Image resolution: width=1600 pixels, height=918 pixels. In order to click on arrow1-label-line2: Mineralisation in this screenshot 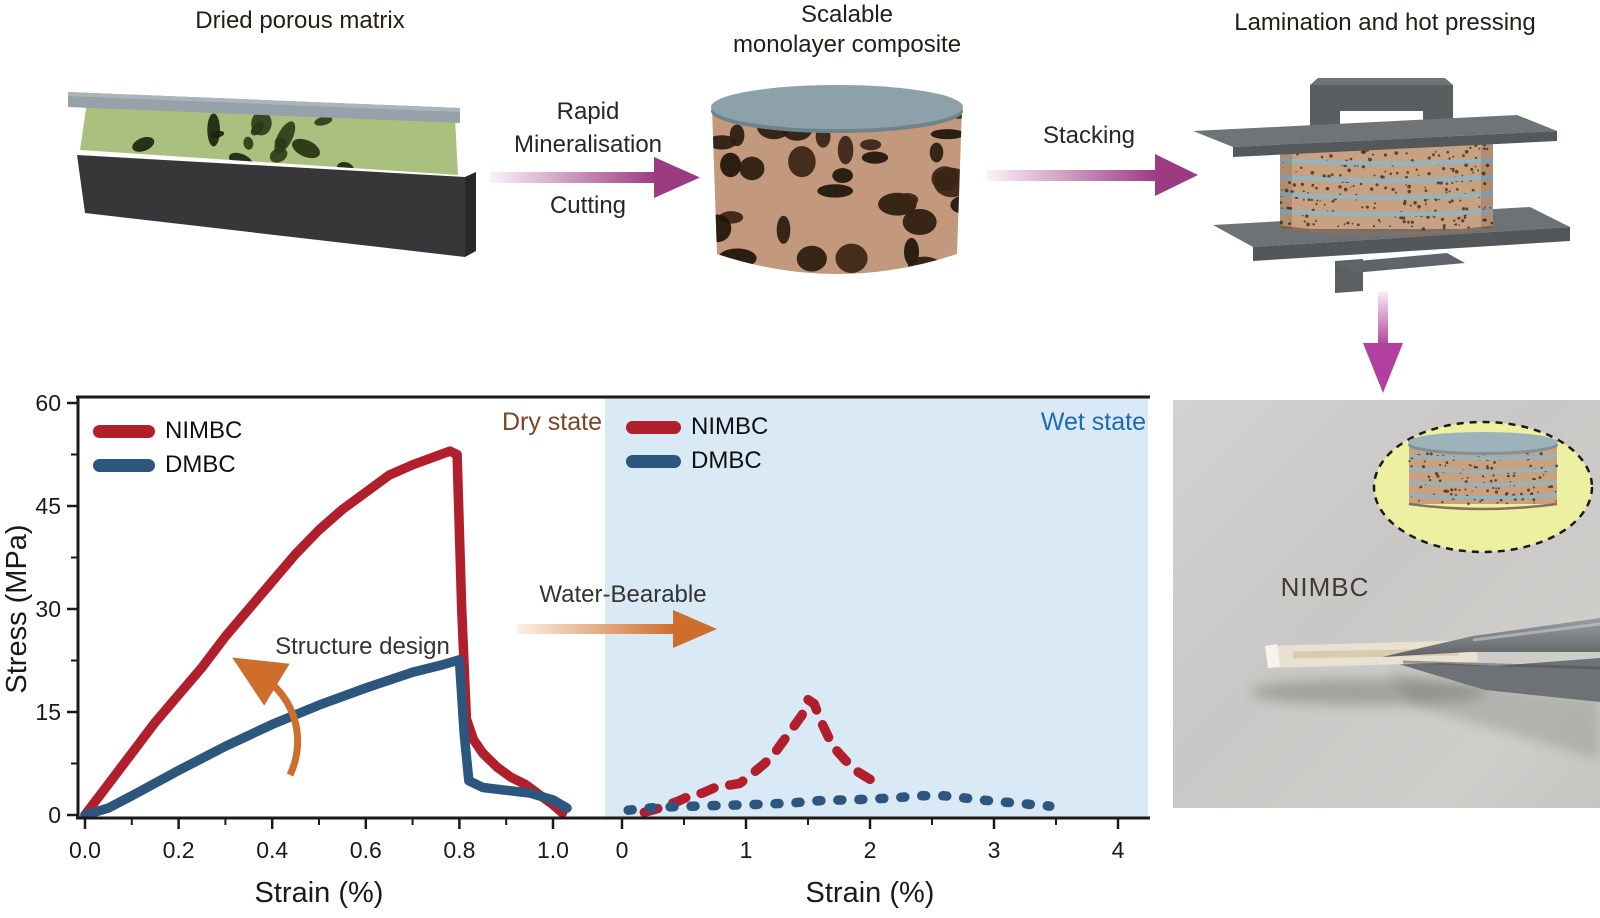, I will do `click(588, 144)`.